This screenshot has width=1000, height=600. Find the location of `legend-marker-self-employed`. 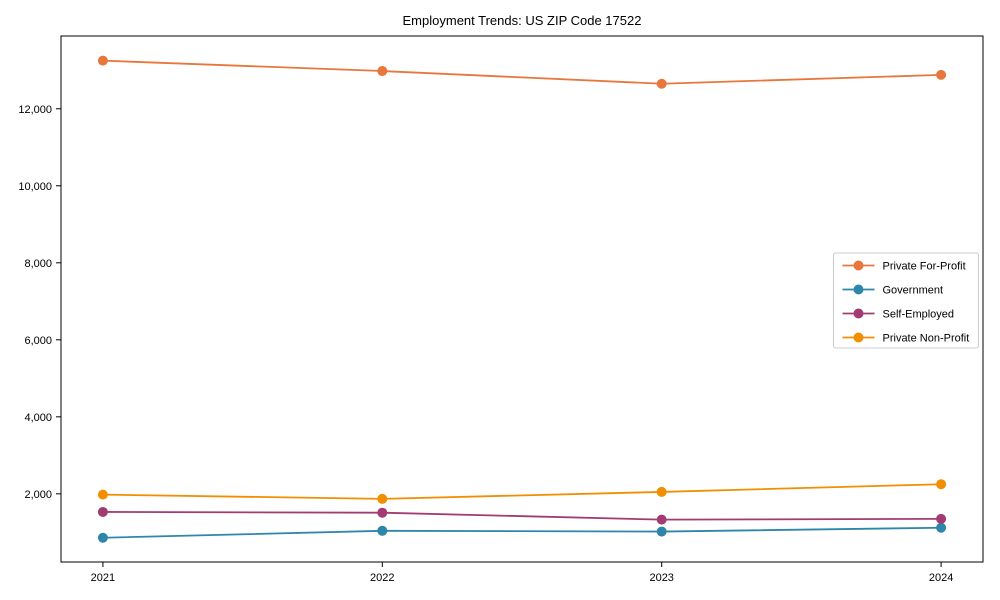

legend-marker-self-employed is located at coordinates (858, 313).